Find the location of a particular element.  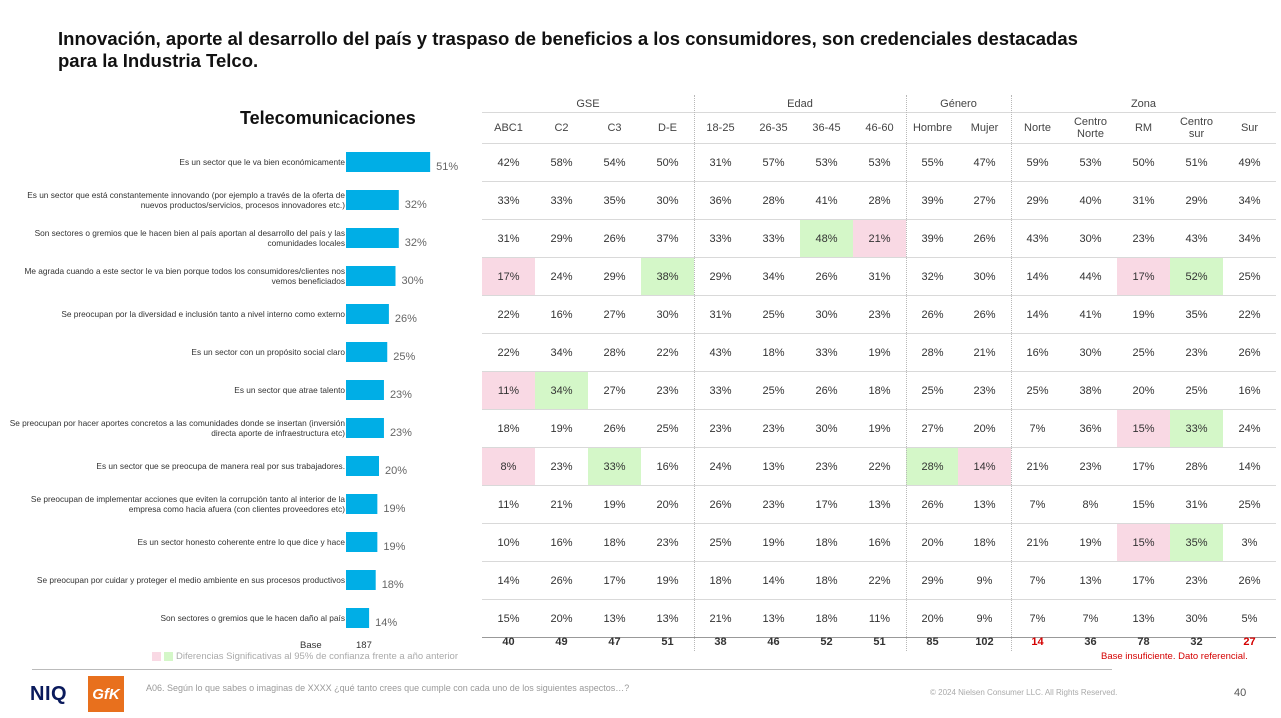

table-cell: 35% is located at coordinates (1196, 314).